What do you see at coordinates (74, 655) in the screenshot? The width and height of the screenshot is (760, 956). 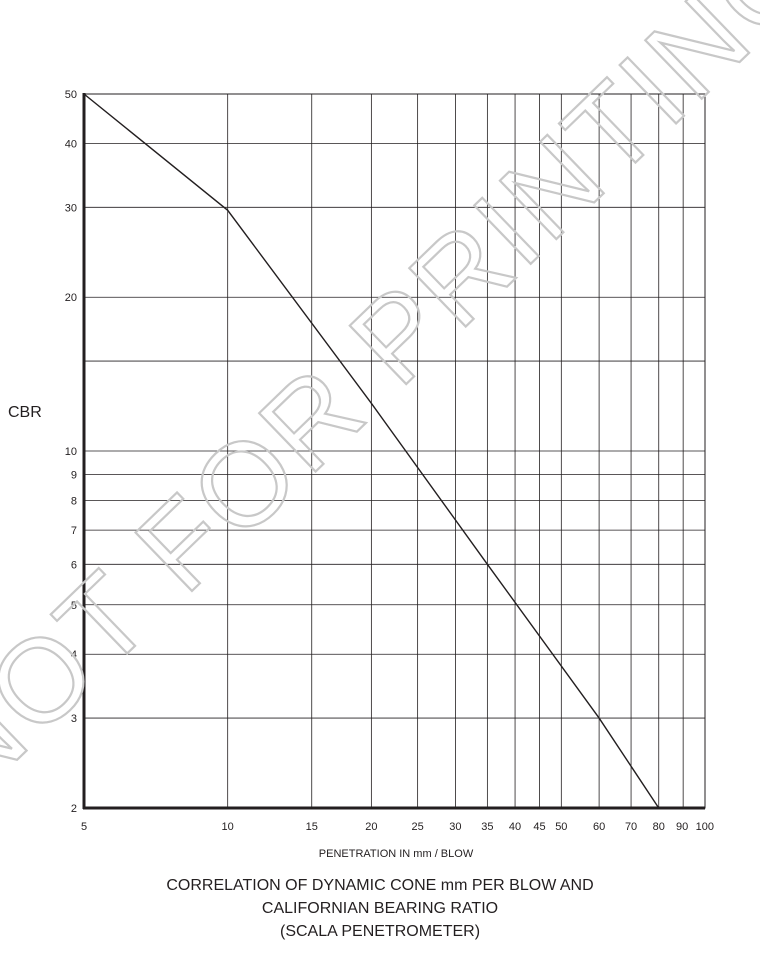 I see `y-tick-label: 4` at bounding box center [74, 655].